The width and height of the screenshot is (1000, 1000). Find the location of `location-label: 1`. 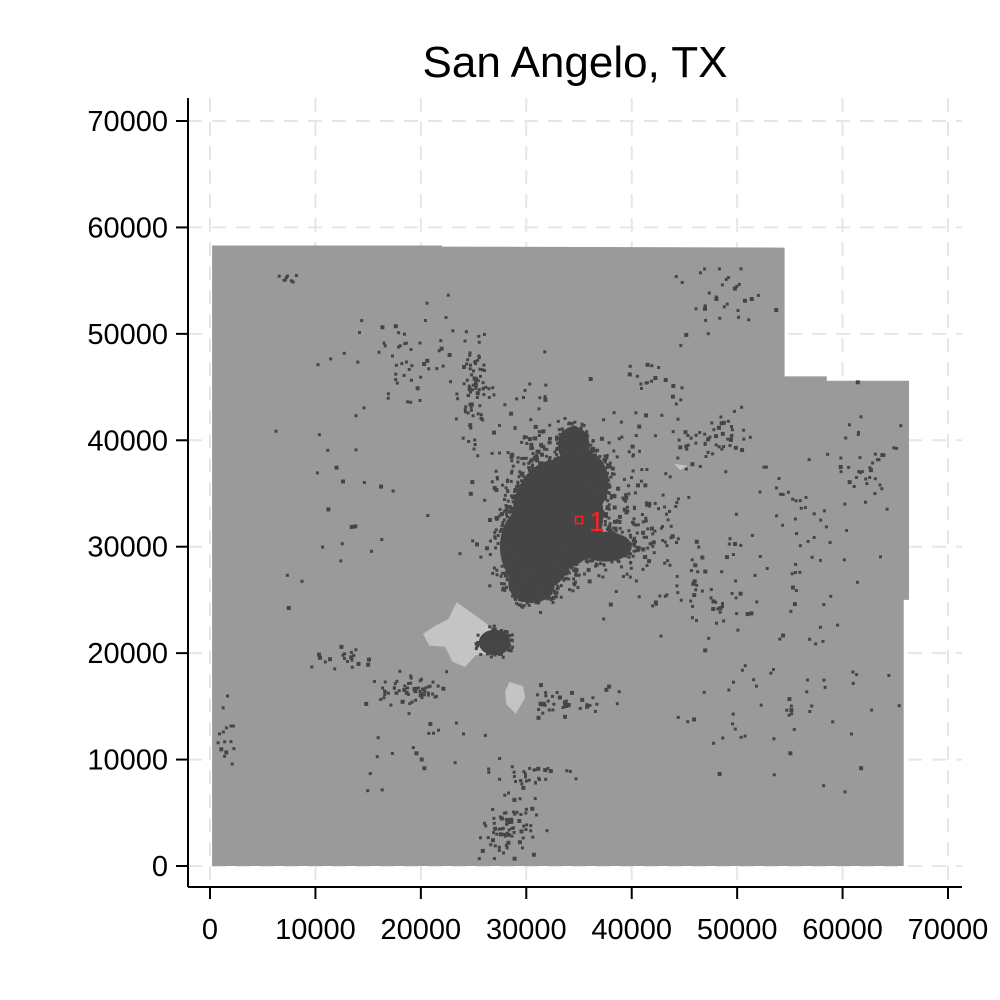

location-label: 1 is located at coordinates (597, 521).